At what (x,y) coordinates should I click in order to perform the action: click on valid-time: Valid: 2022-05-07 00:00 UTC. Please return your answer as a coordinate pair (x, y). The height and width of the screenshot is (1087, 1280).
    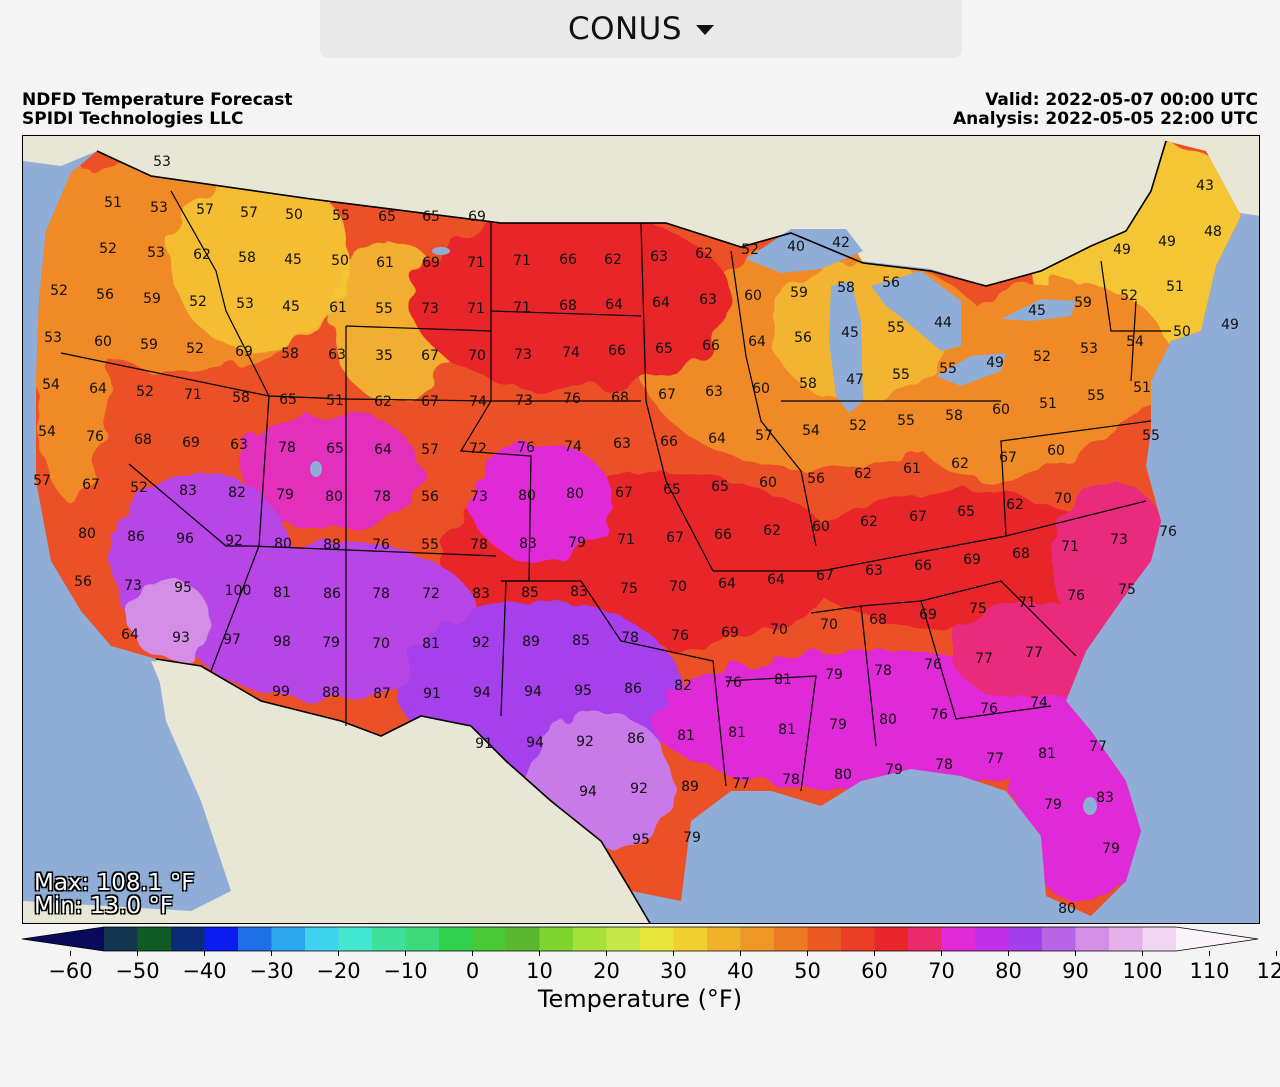
    Looking at the image, I should click on (1121, 100).